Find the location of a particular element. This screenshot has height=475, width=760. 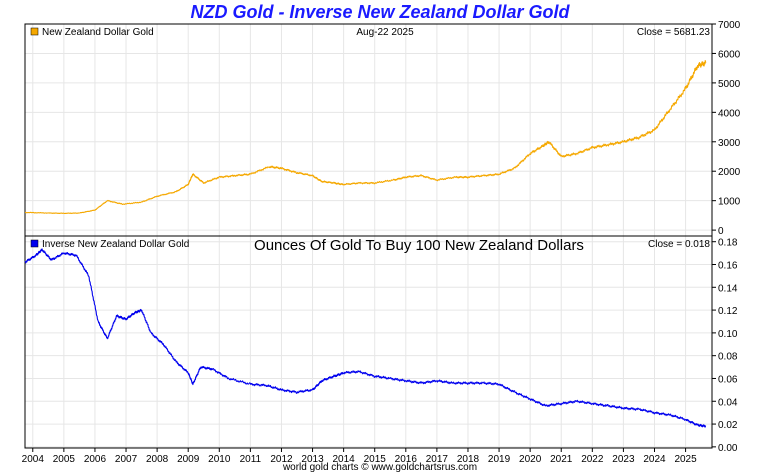

x-tick-label: 2015 is located at coordinates (375, 459).